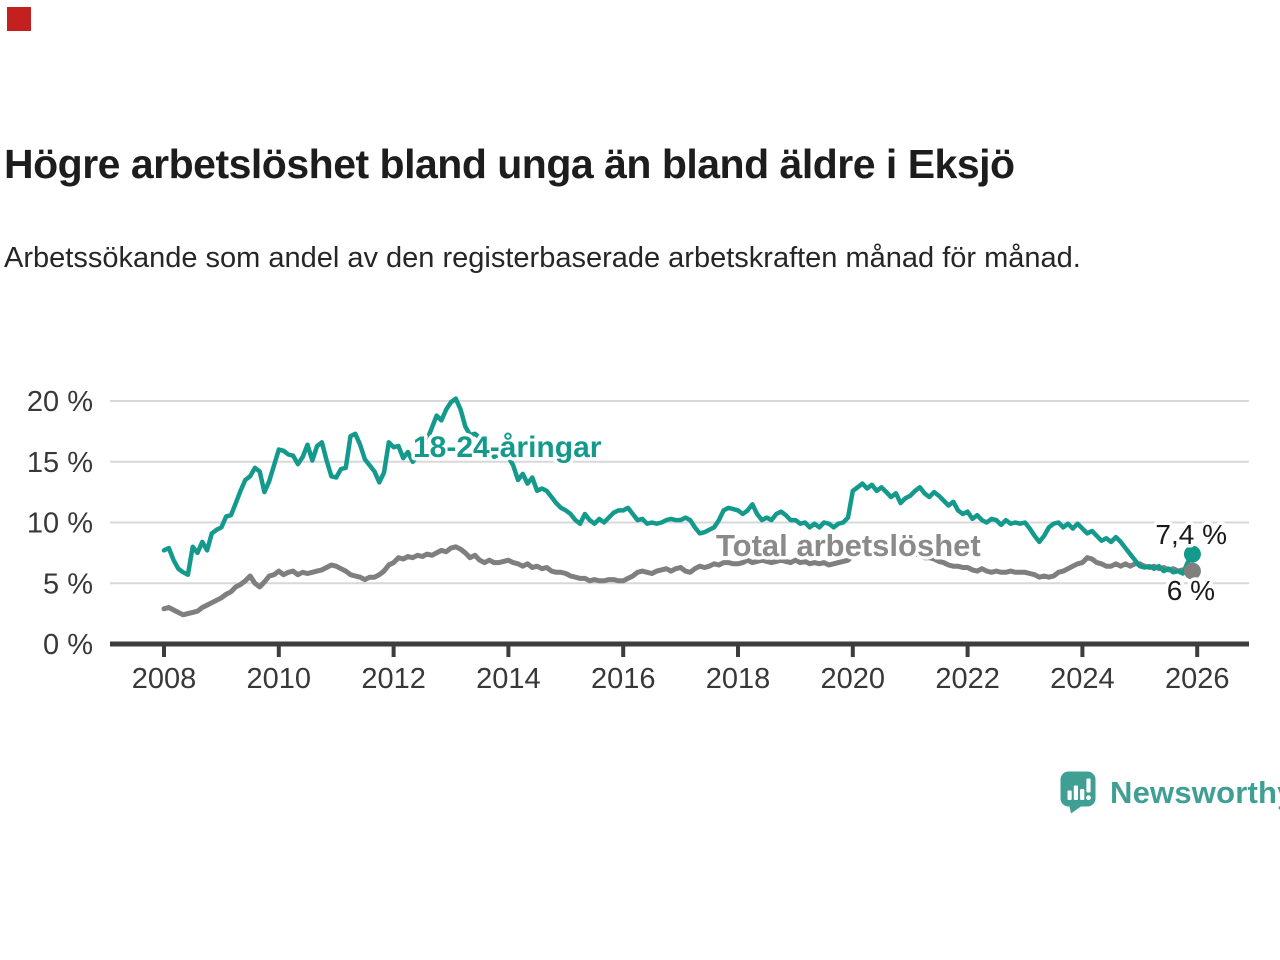  I want to click on series-line, so click(678, 580).